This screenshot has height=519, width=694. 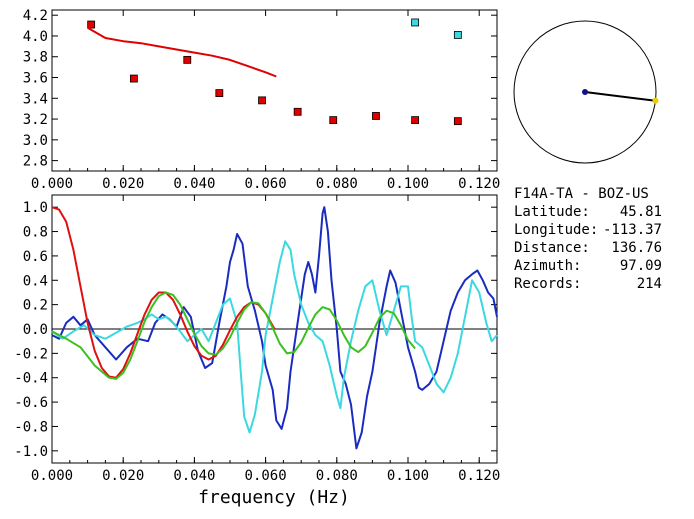 What do you see at coordinates (35, 330) in the screenshot?
I see `waveform-y-tick-label: 0.0` at bounding box center [35, 330].